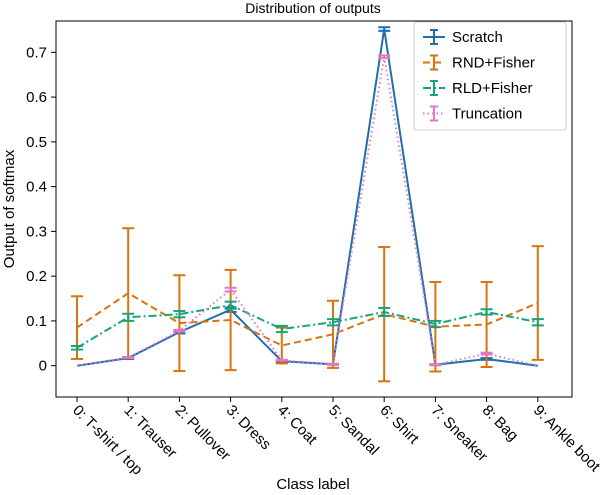 The height and width of the screenshot is (495, 606). Describe the element at coordinates (353, 430) in the screenshot. I see `x-tick-label: 5: Sandal` at that location.